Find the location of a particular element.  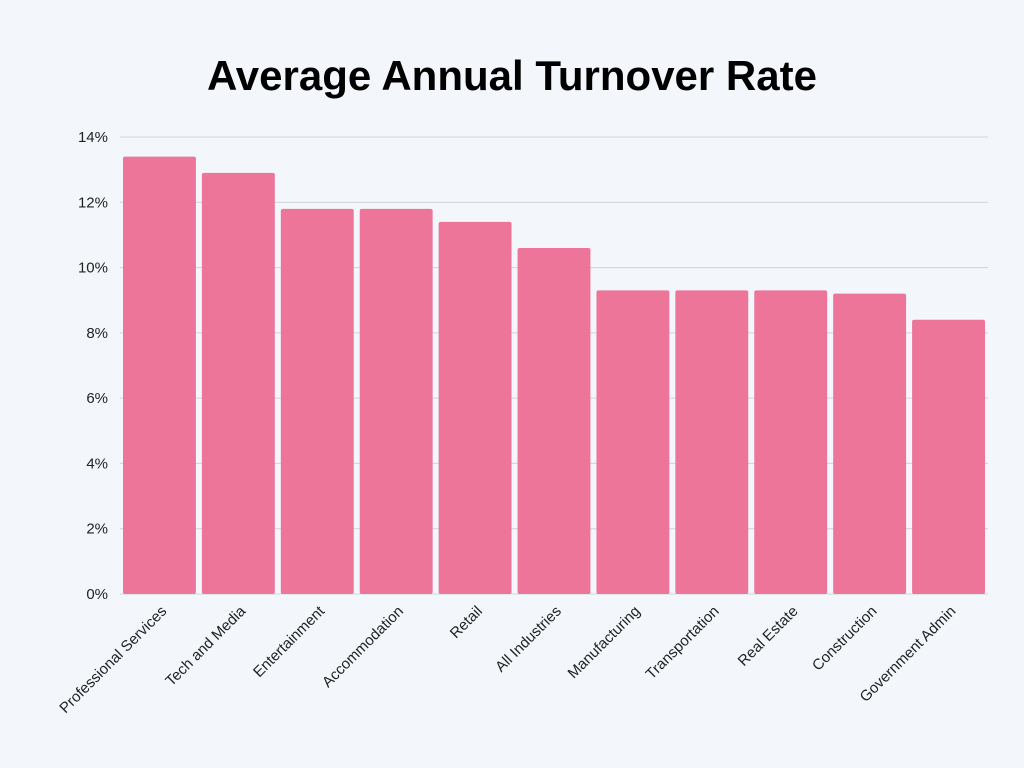

y-tick-label: 2% is located at coordinates (97, 529).